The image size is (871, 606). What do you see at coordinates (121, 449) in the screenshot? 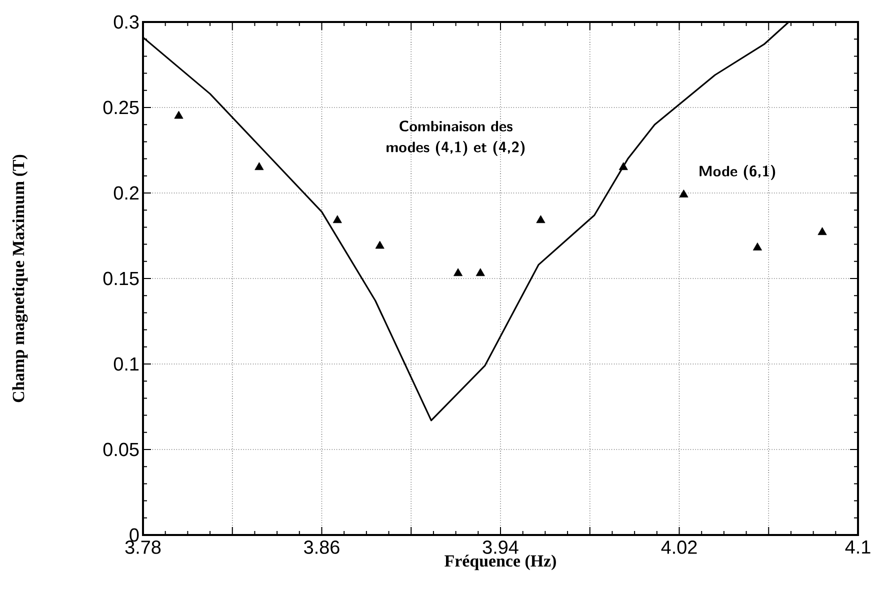
I see `y-tick-label: 0.05` at bounding box center [121, 449].